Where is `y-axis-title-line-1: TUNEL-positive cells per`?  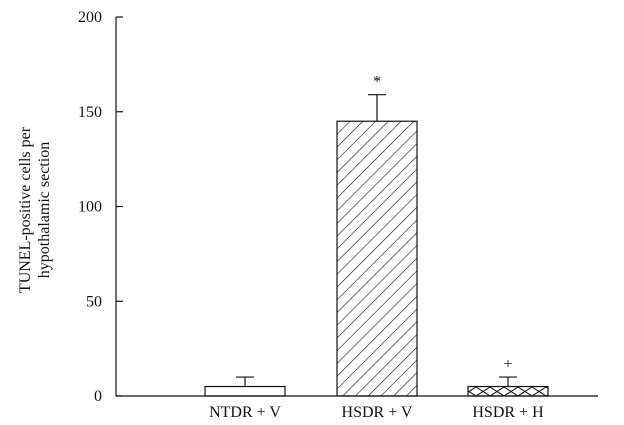
y-axis-title-line-1: TUNEL-positive cells per is located at coordinates (25, 209).